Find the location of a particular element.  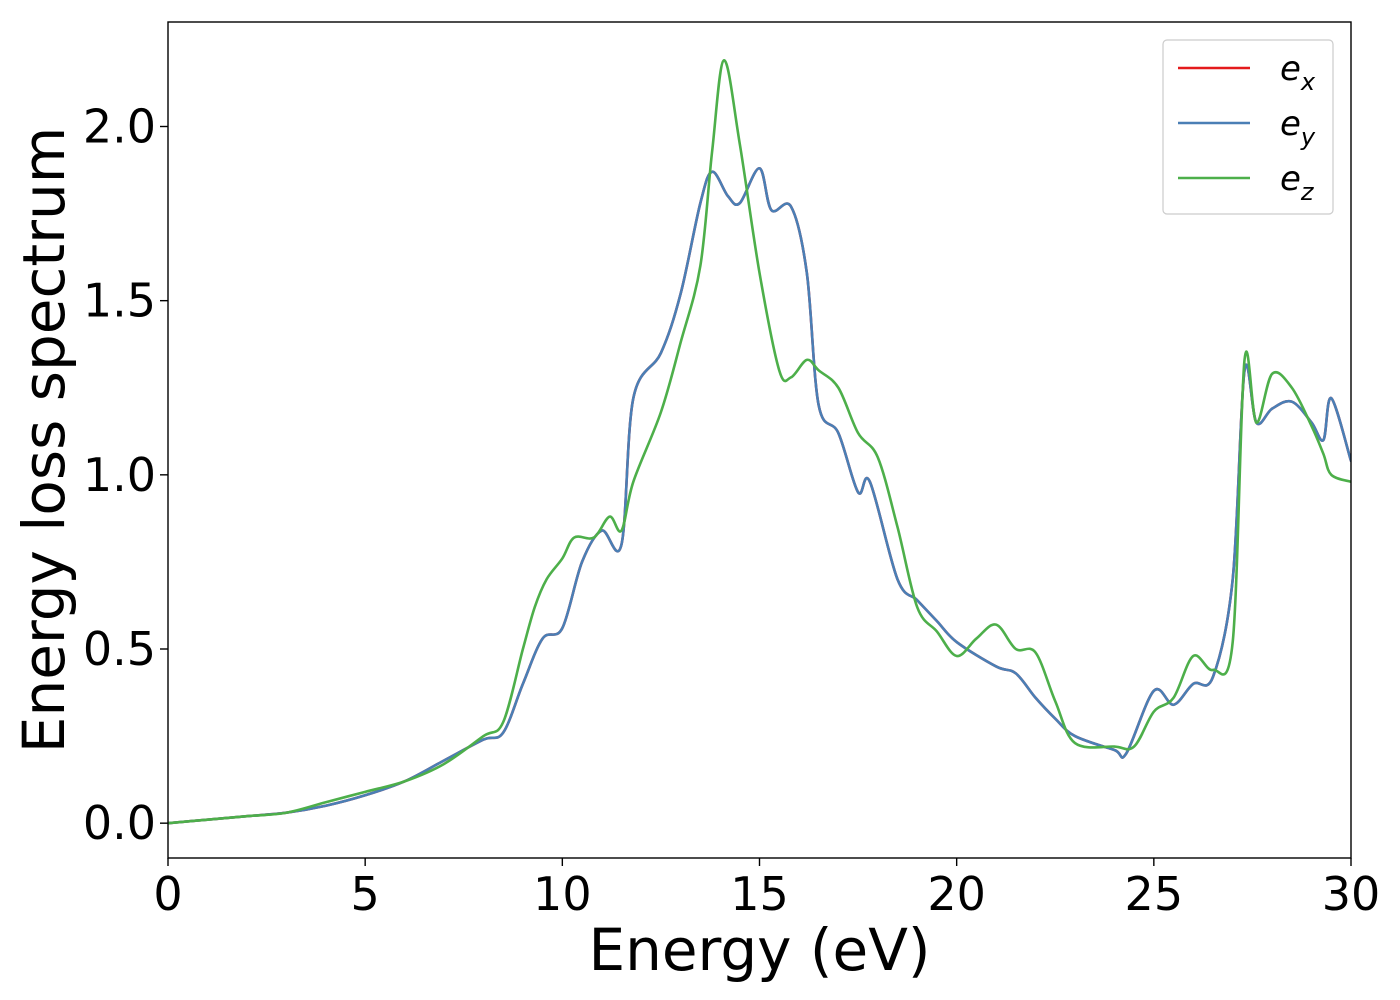

legend-label-z: ez is located at coordinates (1297, 182).